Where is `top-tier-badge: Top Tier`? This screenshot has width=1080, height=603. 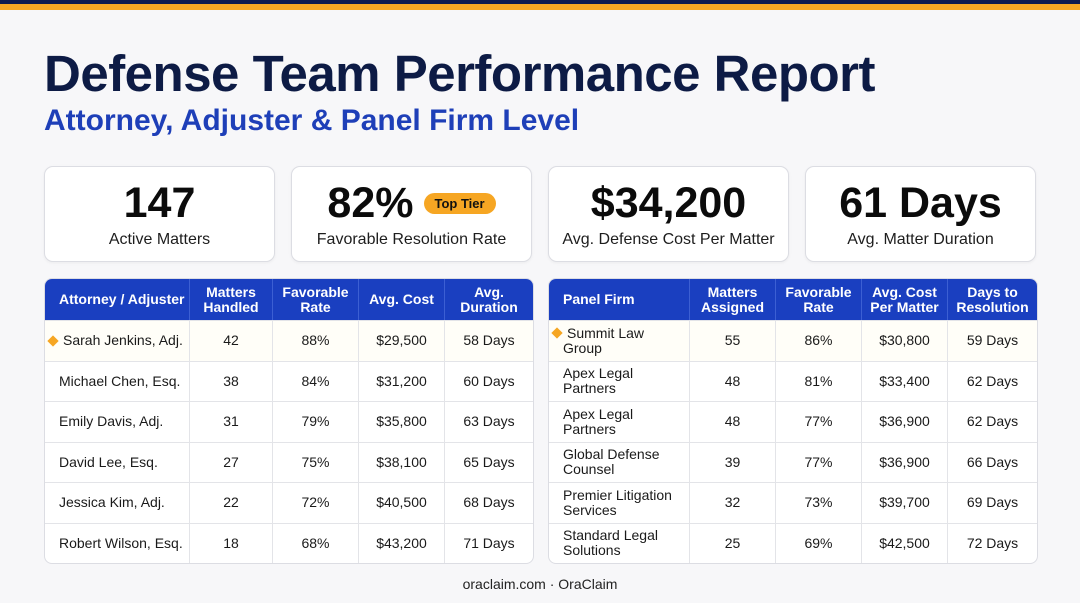
top-tier-badge: Top Tier is located at coordinates (459, 203).